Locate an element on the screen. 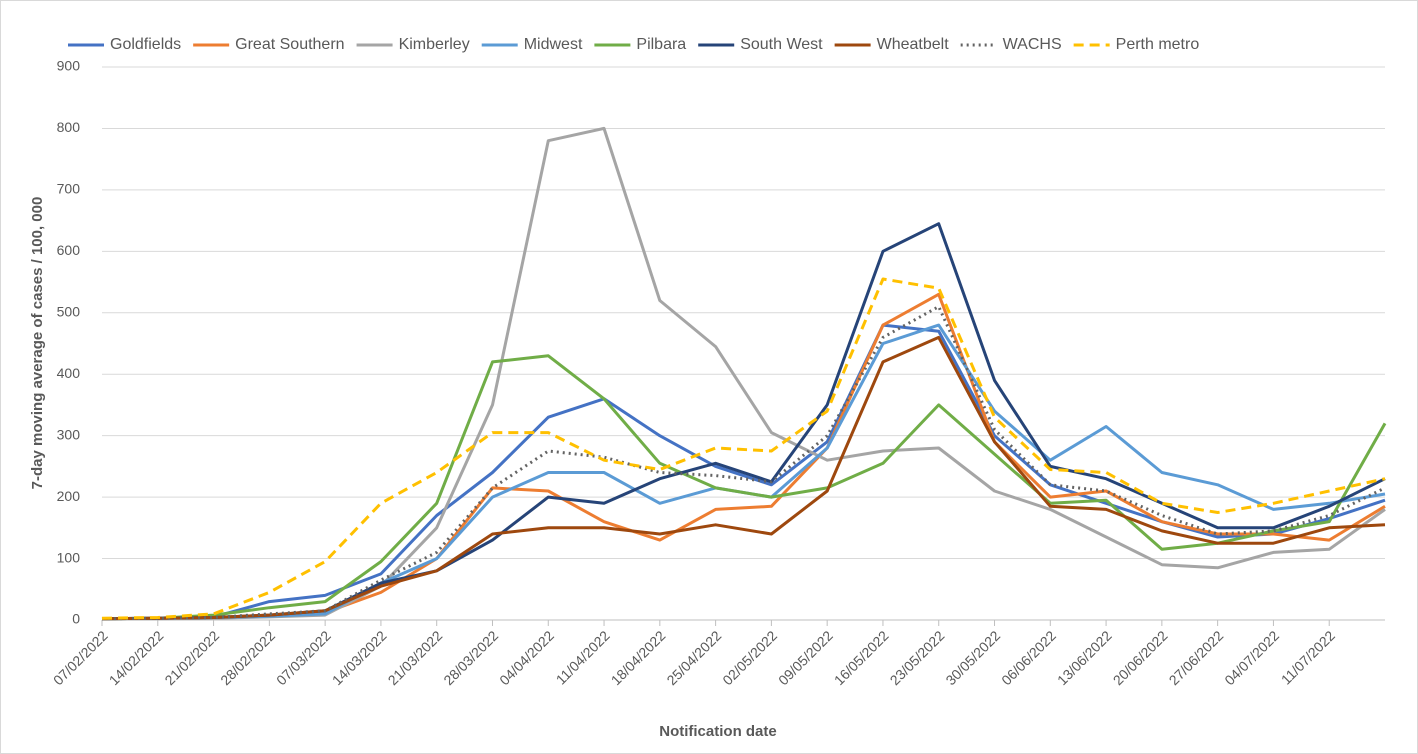  y-tick-label: 400 is located at coordinates (69, 373).